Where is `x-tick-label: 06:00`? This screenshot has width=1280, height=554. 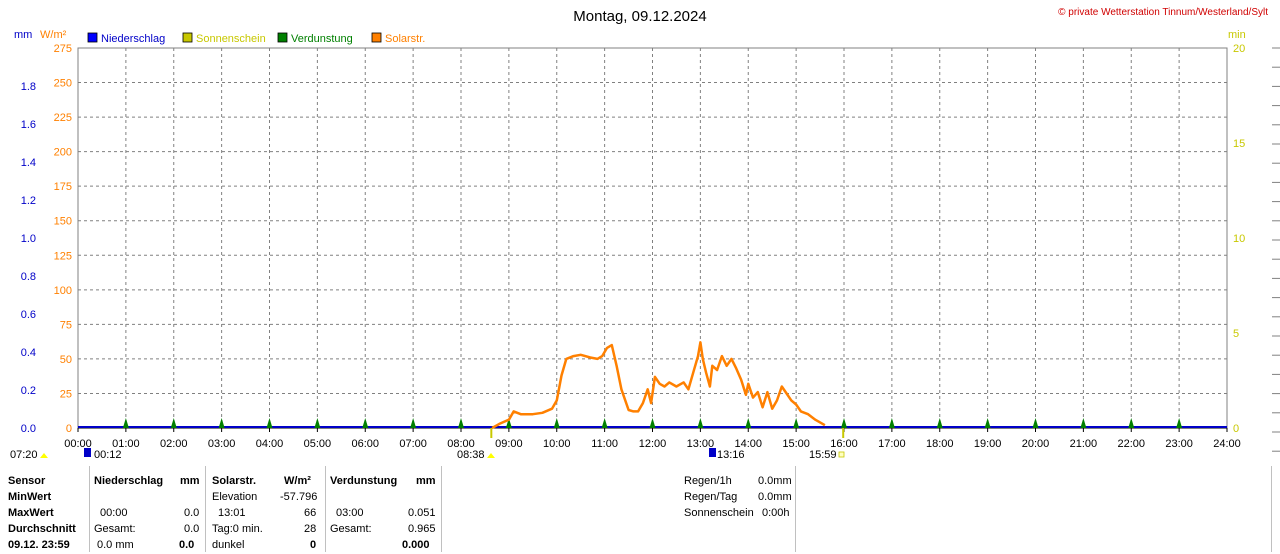 x-tick-label: 06:00 is located at coordinates (365, 444).